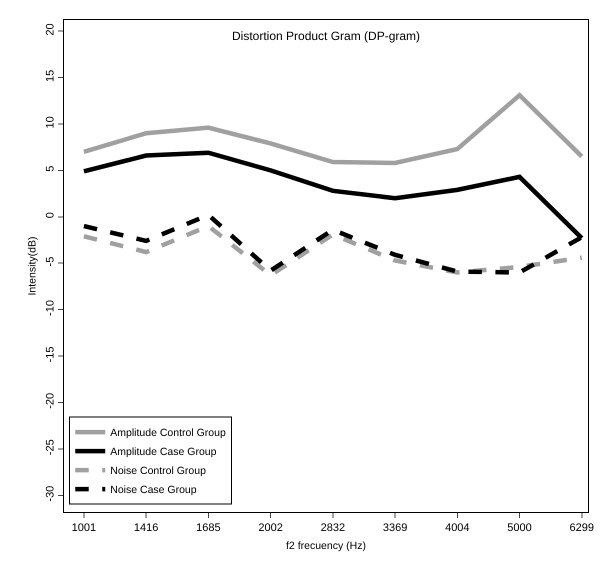 This screenshot has height=564, width=606. Describe the element at coordinates (50, 122) in the screenshot. I see `y-tick-label: 10` at that location.